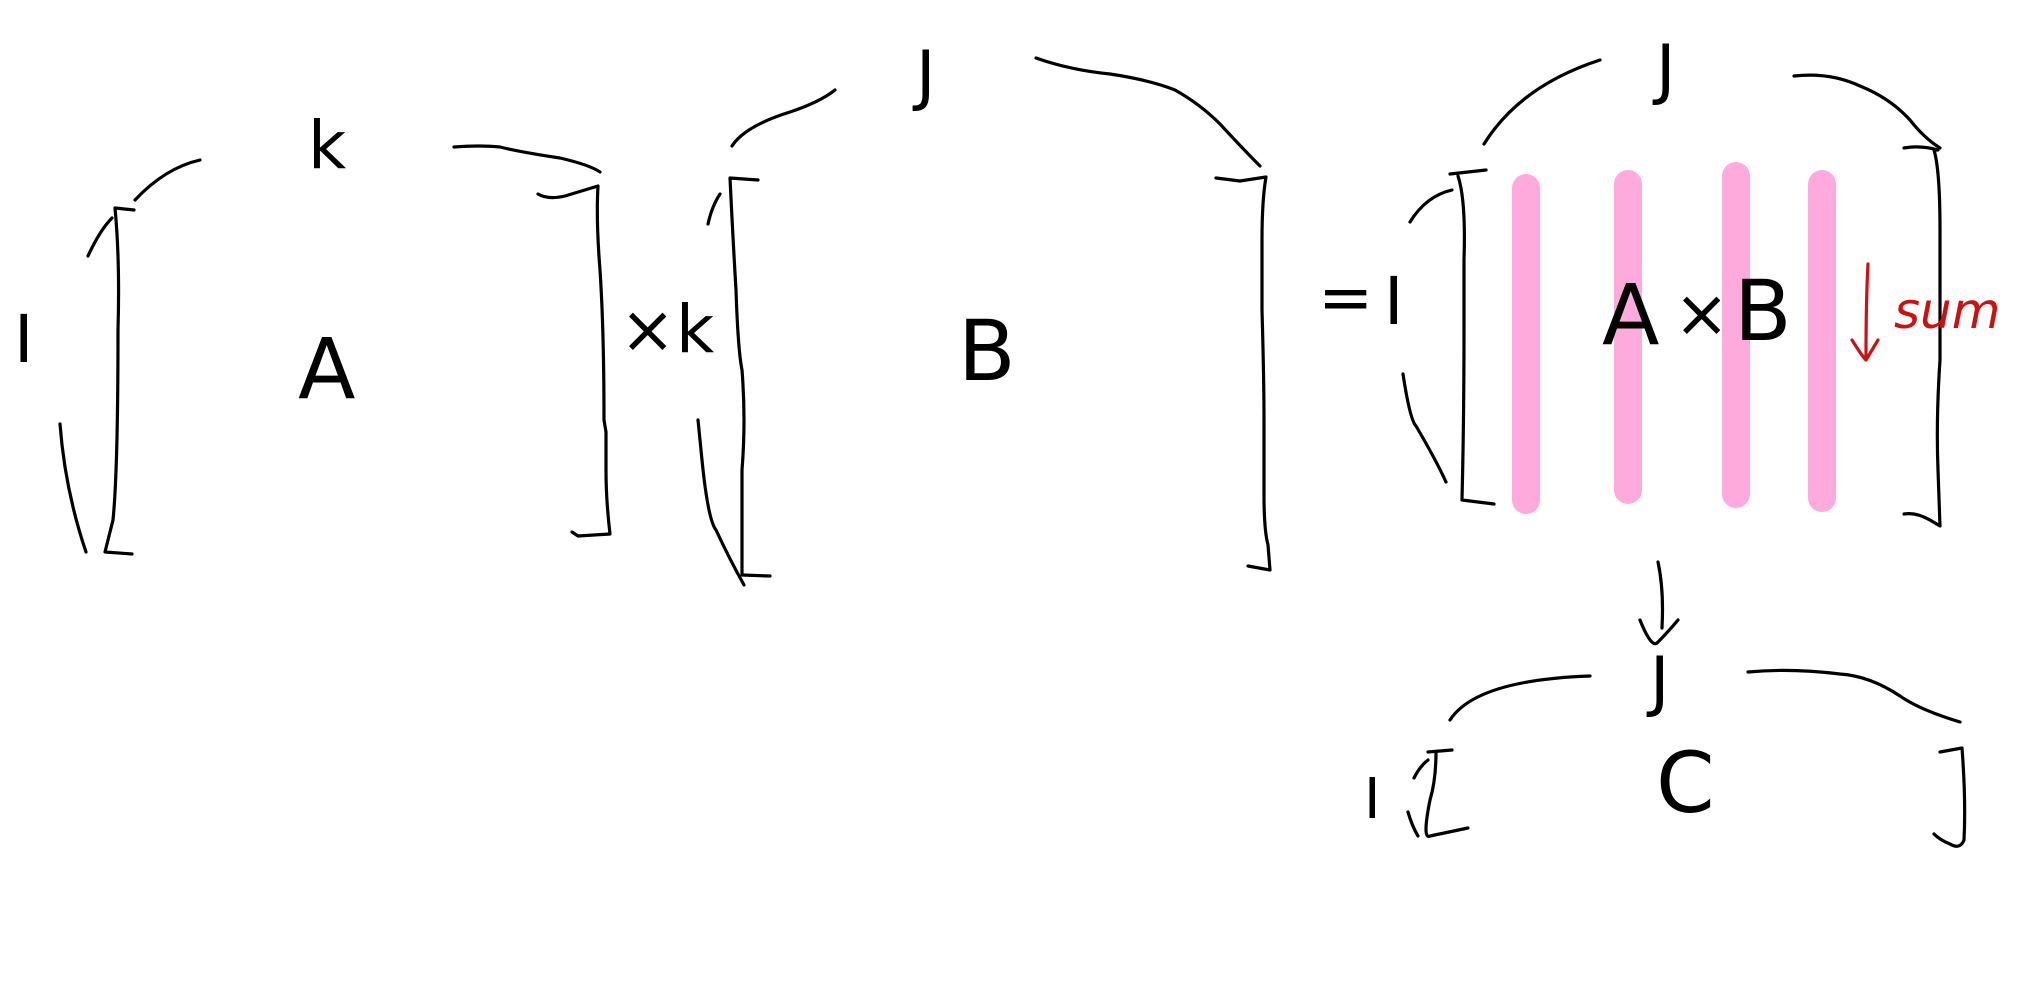 This screenshot has height=1000, width=2028. What do you see at coordinates (1424, 428) in the screenshot?
I see `product-row-brace-bottom` at bounding box center [1424, 428].